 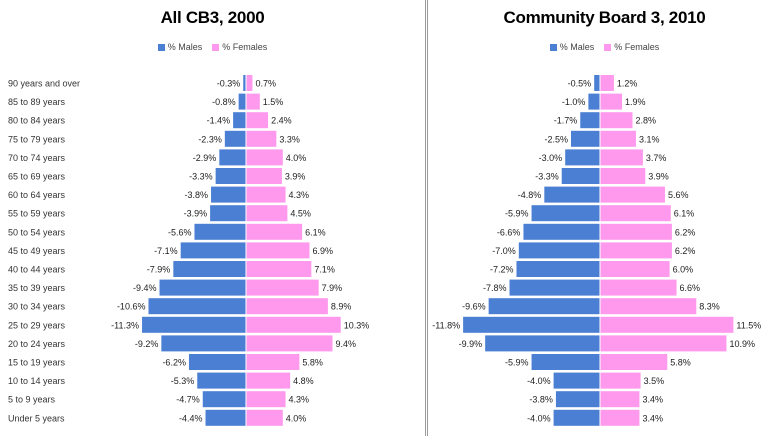 I want to click on data-label-males: -4.8%, so click(x=530, y=195).